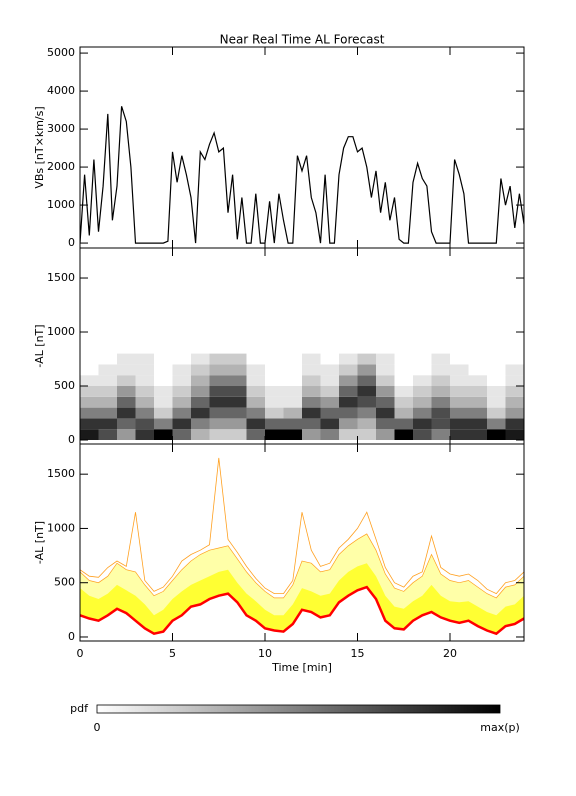 The width and height of the screenshot is (576, 796). Describe the element at coordinates (61, 166) in the screenshot. I see `y-tick-label: 2000` at that location.